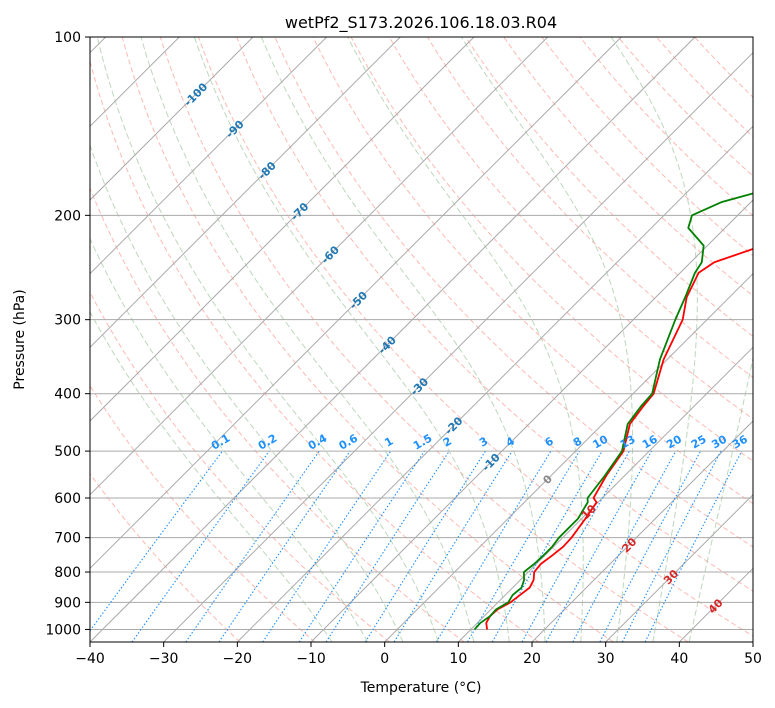 The width and height of the screenshot is (775, 708). Describe the element at coordinates (67, 452) in the screenshot. I see `y-tick-label: 500` at that location.